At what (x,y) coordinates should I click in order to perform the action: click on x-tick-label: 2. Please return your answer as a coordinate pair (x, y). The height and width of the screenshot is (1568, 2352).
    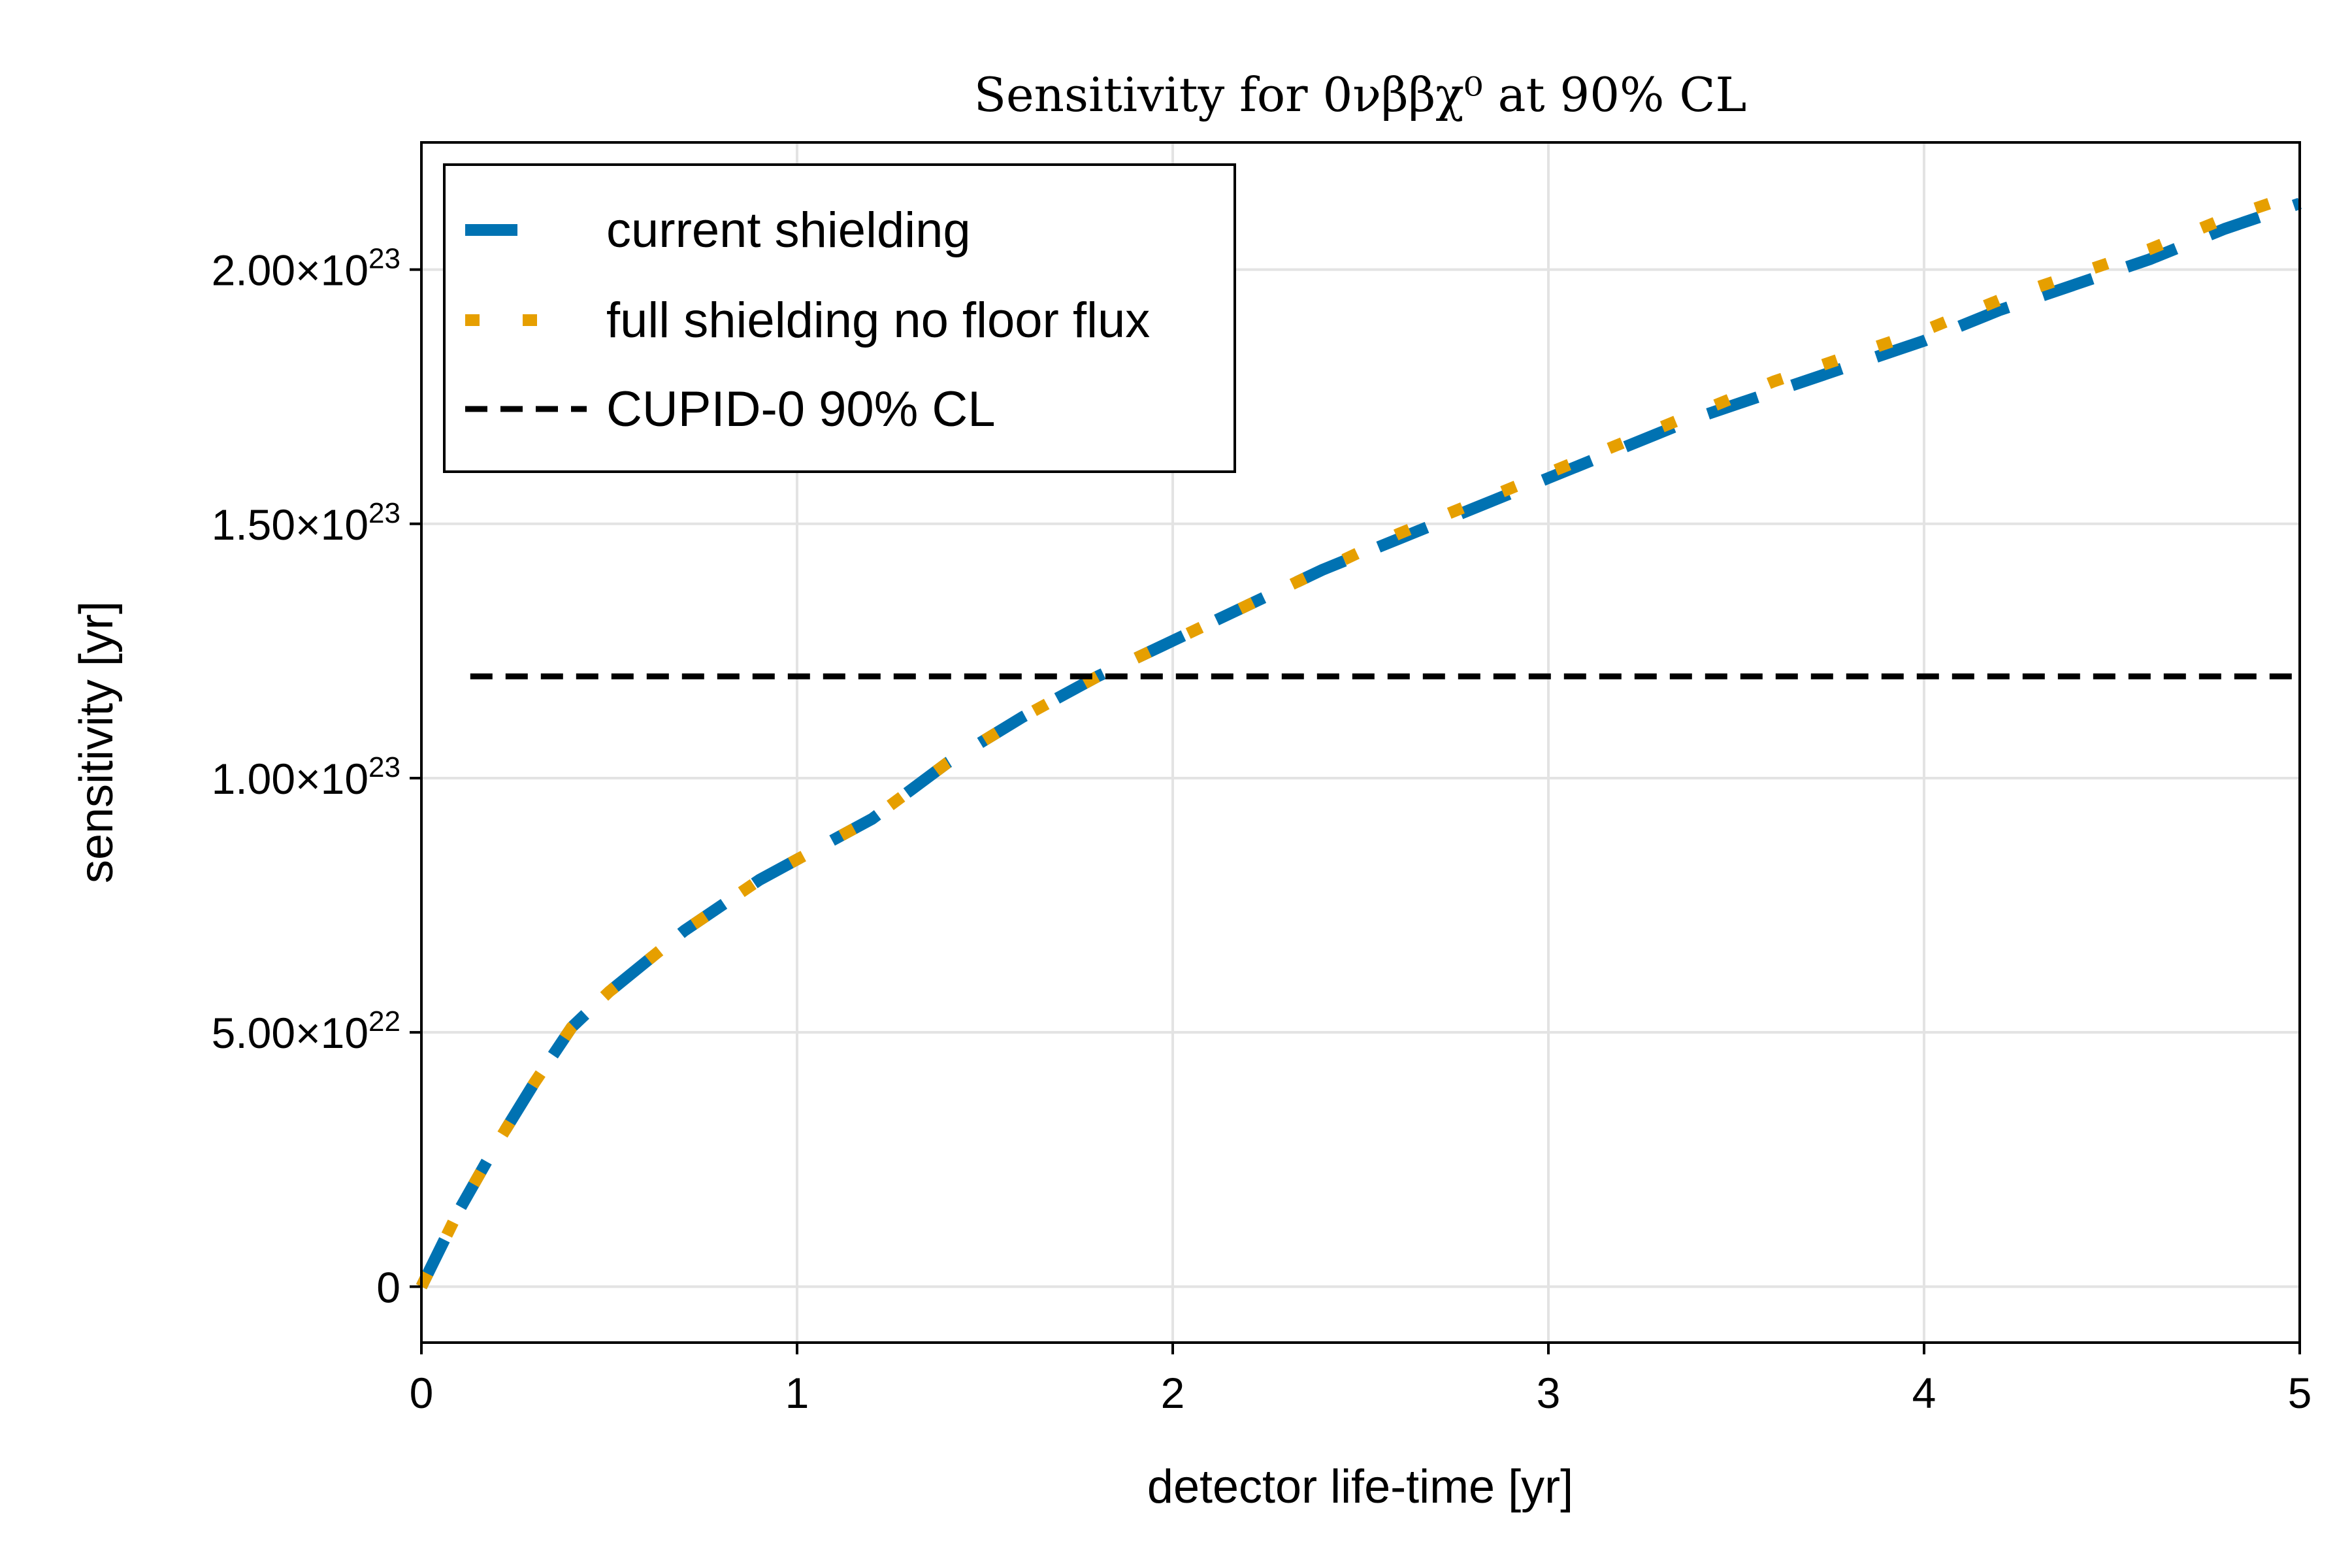
    Looking at the image, I should click on (1173, 1393).